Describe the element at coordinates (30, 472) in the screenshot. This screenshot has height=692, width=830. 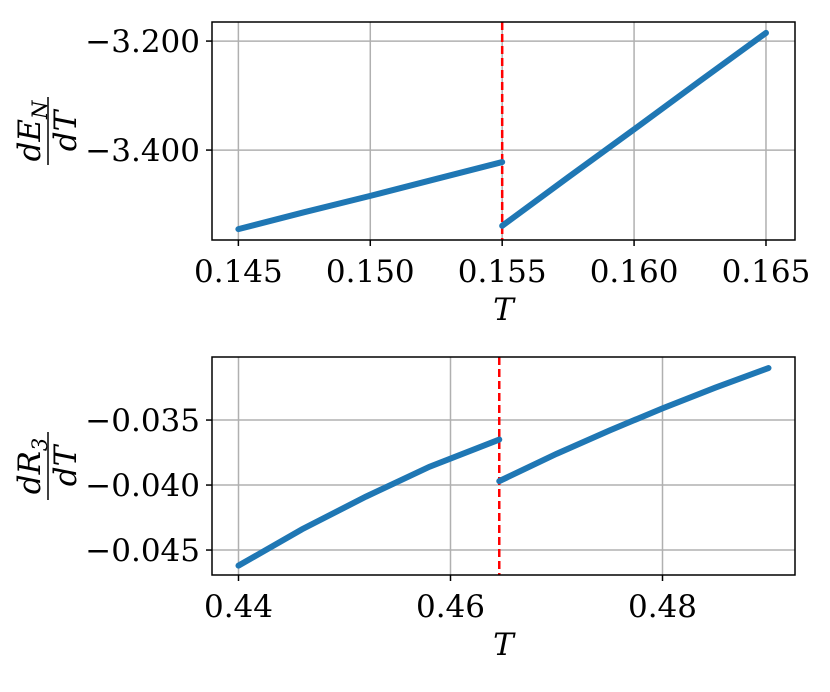
I see `y-label-numerator-text: dR` at that location.